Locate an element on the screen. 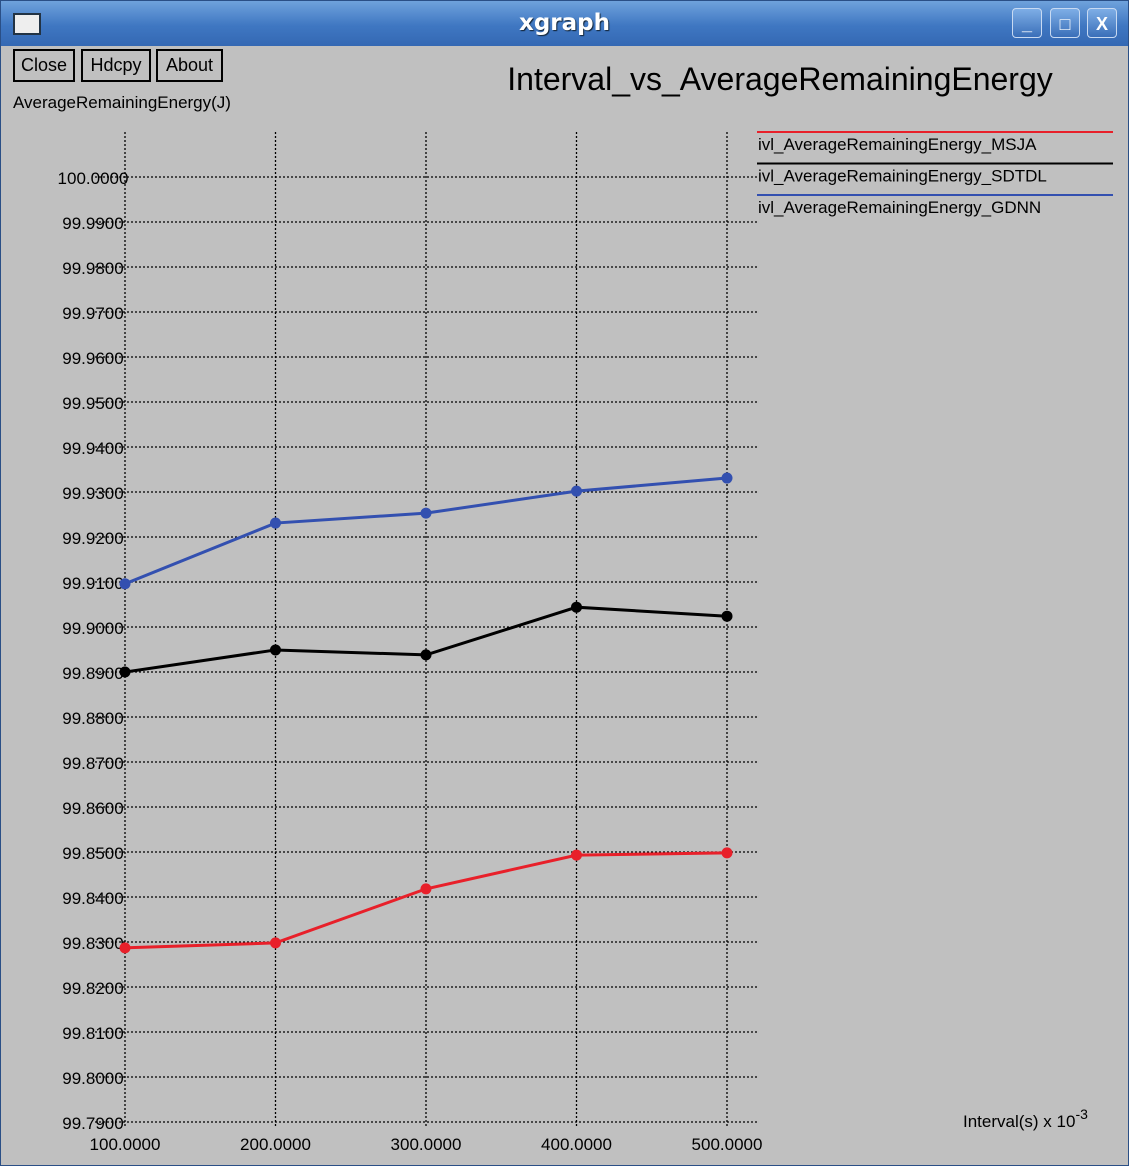  y-tick-label: 99.8600 is located at coordinates (92, 808).